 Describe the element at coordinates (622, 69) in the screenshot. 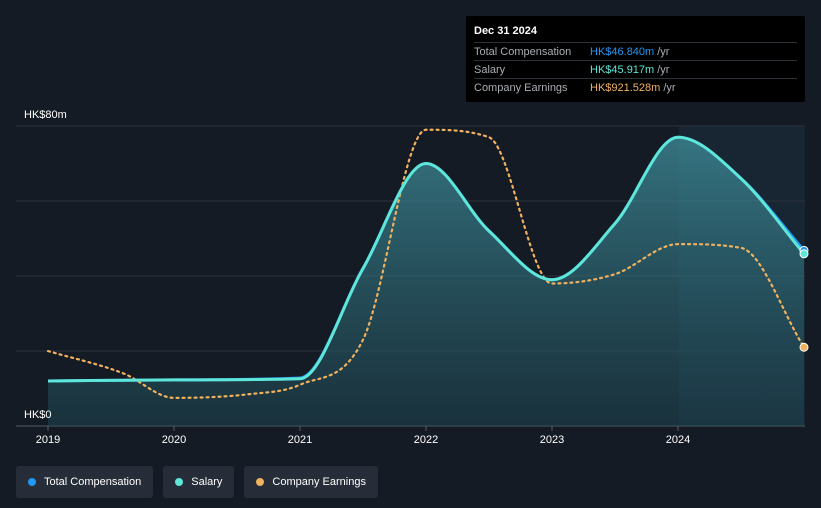

I see `tooltip-value: HK$45.917m` at that location.